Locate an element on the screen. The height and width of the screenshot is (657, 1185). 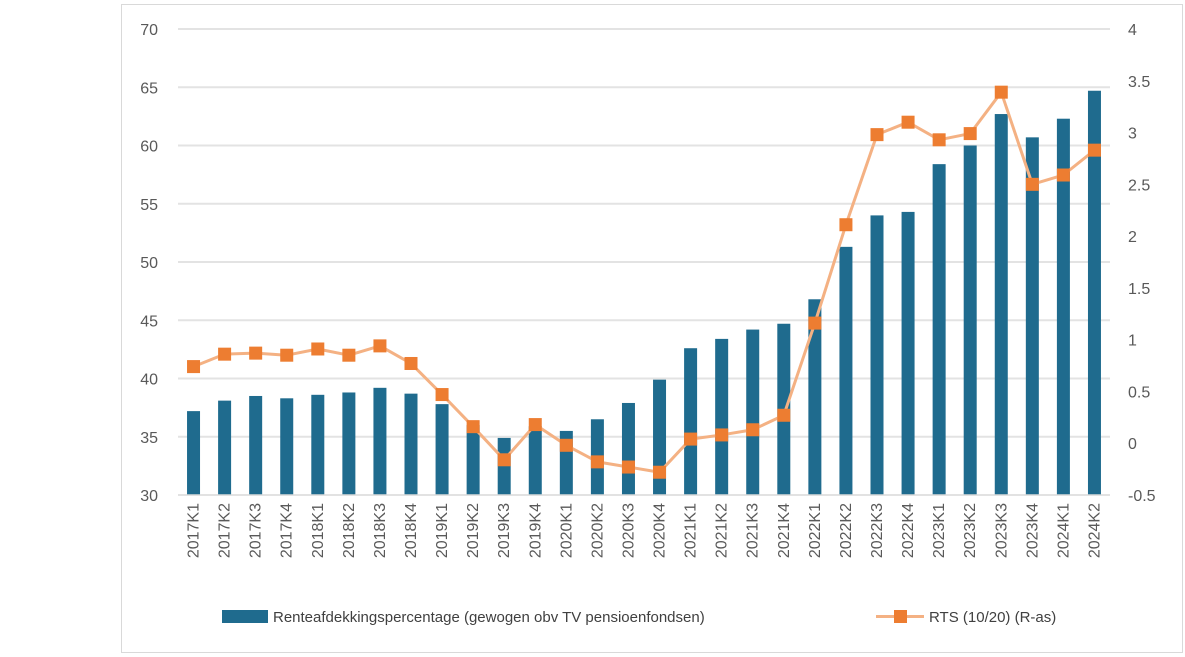
x-tick-label: 2022K2 is located at coordinates (846, 530).